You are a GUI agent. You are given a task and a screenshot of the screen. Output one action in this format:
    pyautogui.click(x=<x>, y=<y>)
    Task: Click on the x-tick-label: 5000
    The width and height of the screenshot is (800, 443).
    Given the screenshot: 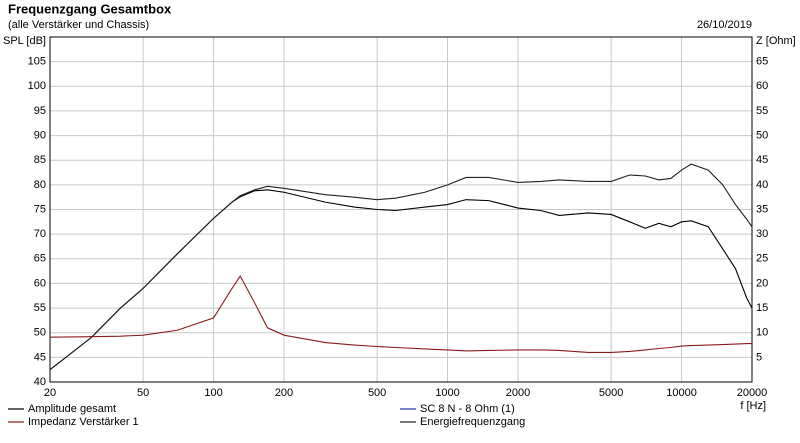 What is the action you would take?
    pyautogui.click(x=611, y=393)
    